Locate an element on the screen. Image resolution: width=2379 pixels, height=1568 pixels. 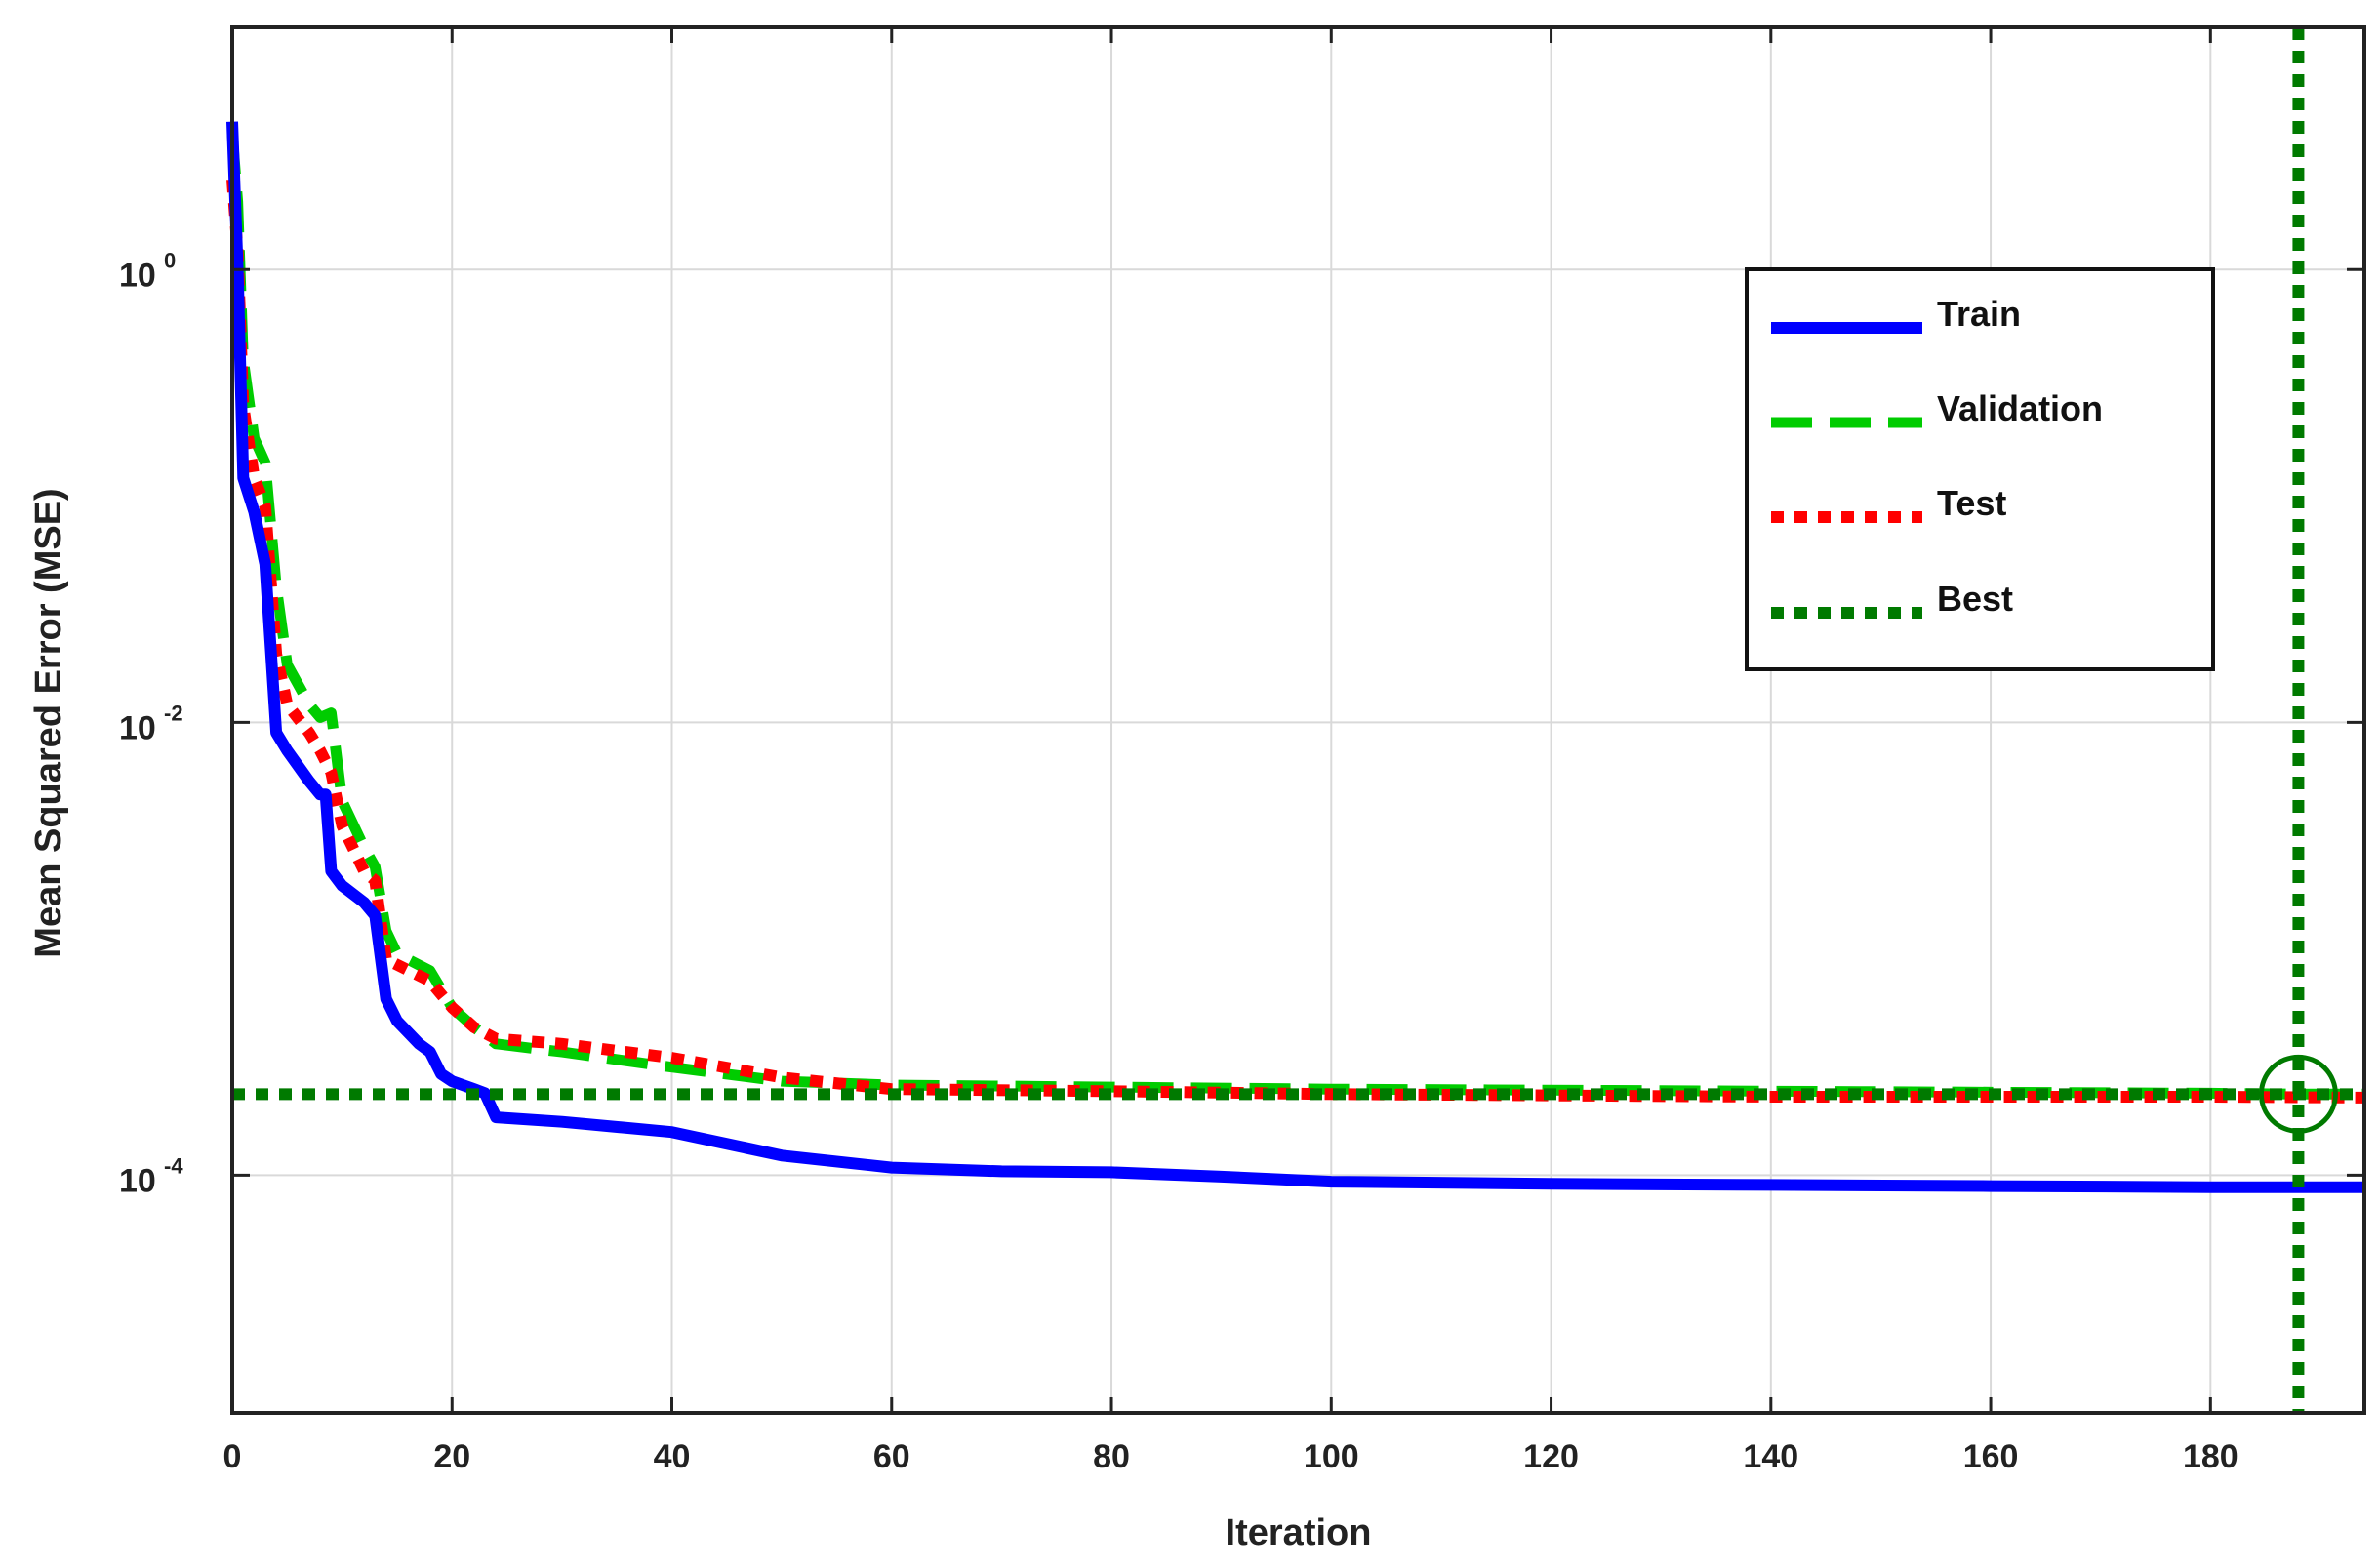
x-tick-label-120: 120 is located at coordinates (1551, 1456).